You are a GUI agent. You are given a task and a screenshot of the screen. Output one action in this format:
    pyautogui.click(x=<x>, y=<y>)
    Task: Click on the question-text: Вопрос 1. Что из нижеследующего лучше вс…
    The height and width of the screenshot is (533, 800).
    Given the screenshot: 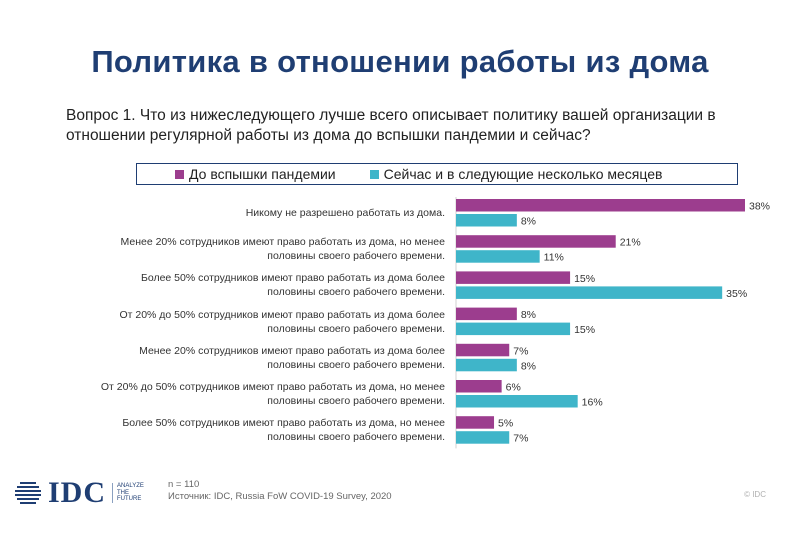 What is the action you would take?
    pyautogui.click(x=391, y=125)
    